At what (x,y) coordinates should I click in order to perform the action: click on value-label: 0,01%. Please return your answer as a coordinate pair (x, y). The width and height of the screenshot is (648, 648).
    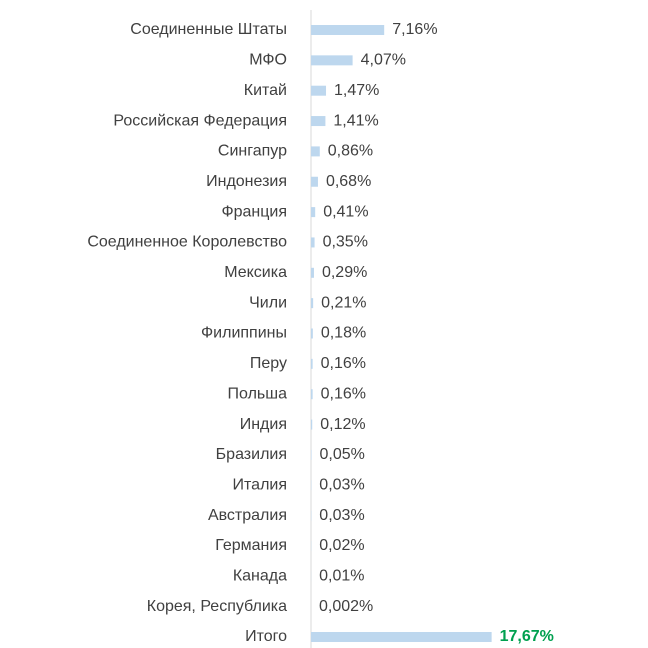
    Looking at the image, I should click on (341, 576).